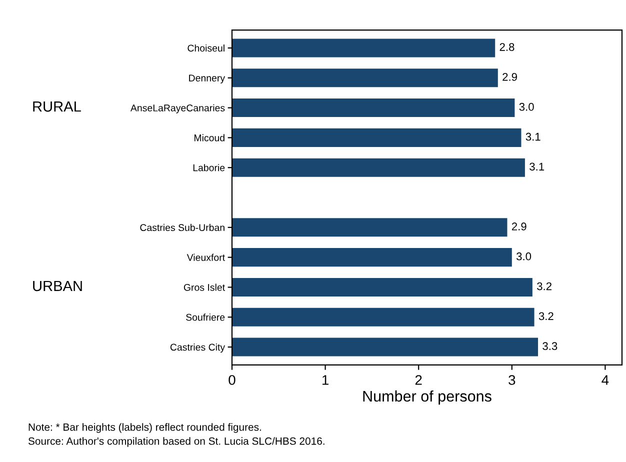 The width and height of the screenshot is (626, 462). Describe the element at coordinates (512, 380) in the screenshot. I see `x-tick-label: 3` at that location.